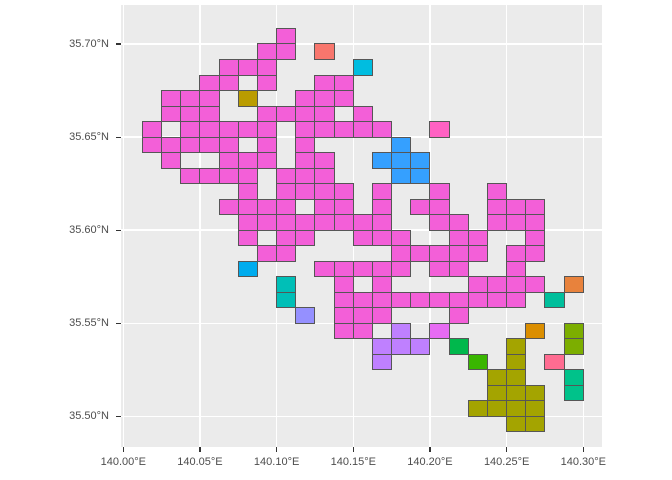 The width and height of the screenshot is (672, 480). What do you see at coordinates (535, 331) in the screenshot?
I see `map-tile-dark-orange` at bounding box center [535, 331].